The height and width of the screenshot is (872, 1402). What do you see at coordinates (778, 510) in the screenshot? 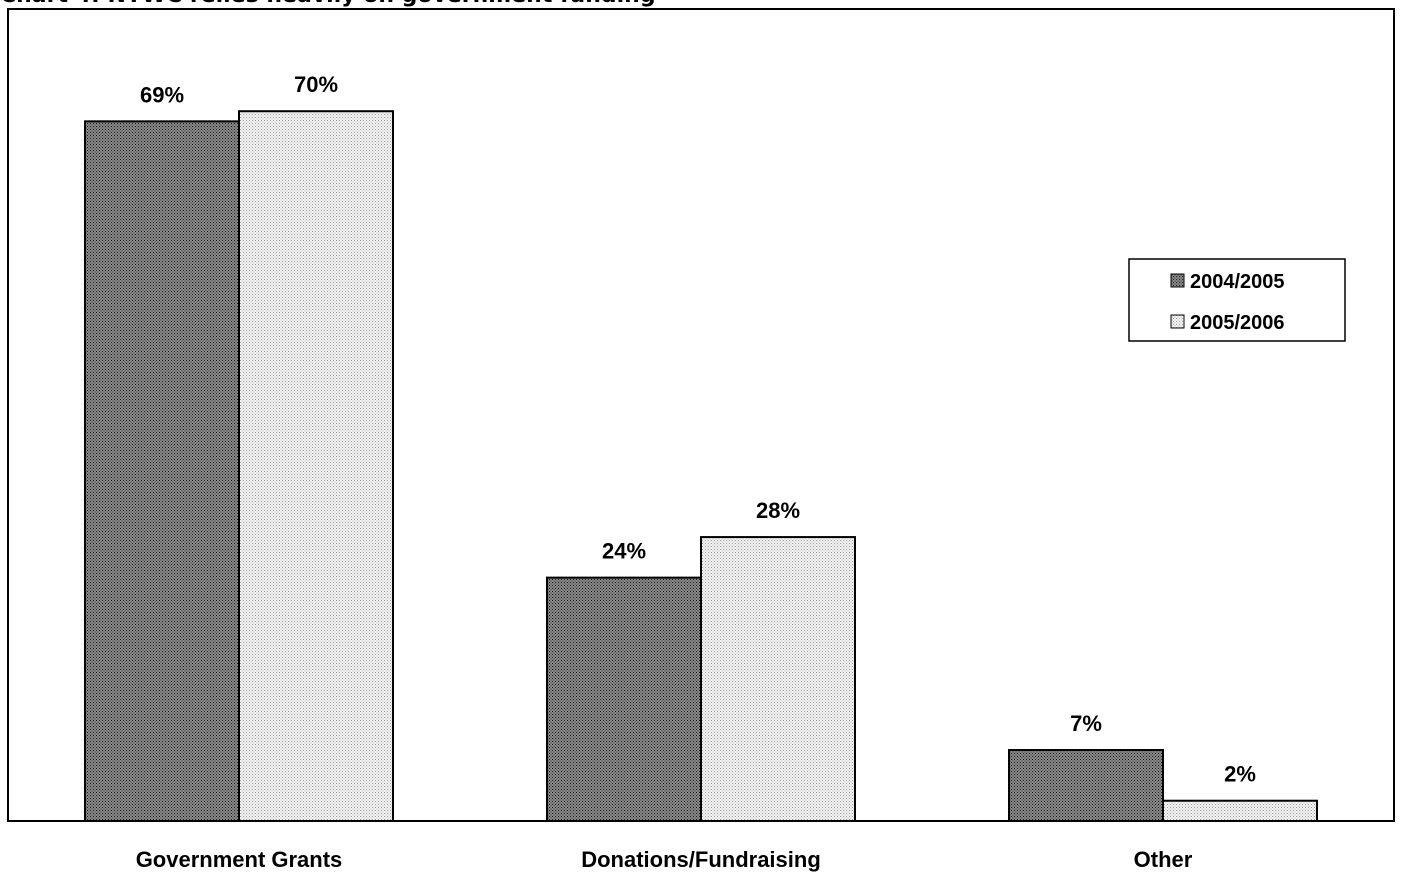
I see `data-label: 28%` at bounding box center [778, 510].